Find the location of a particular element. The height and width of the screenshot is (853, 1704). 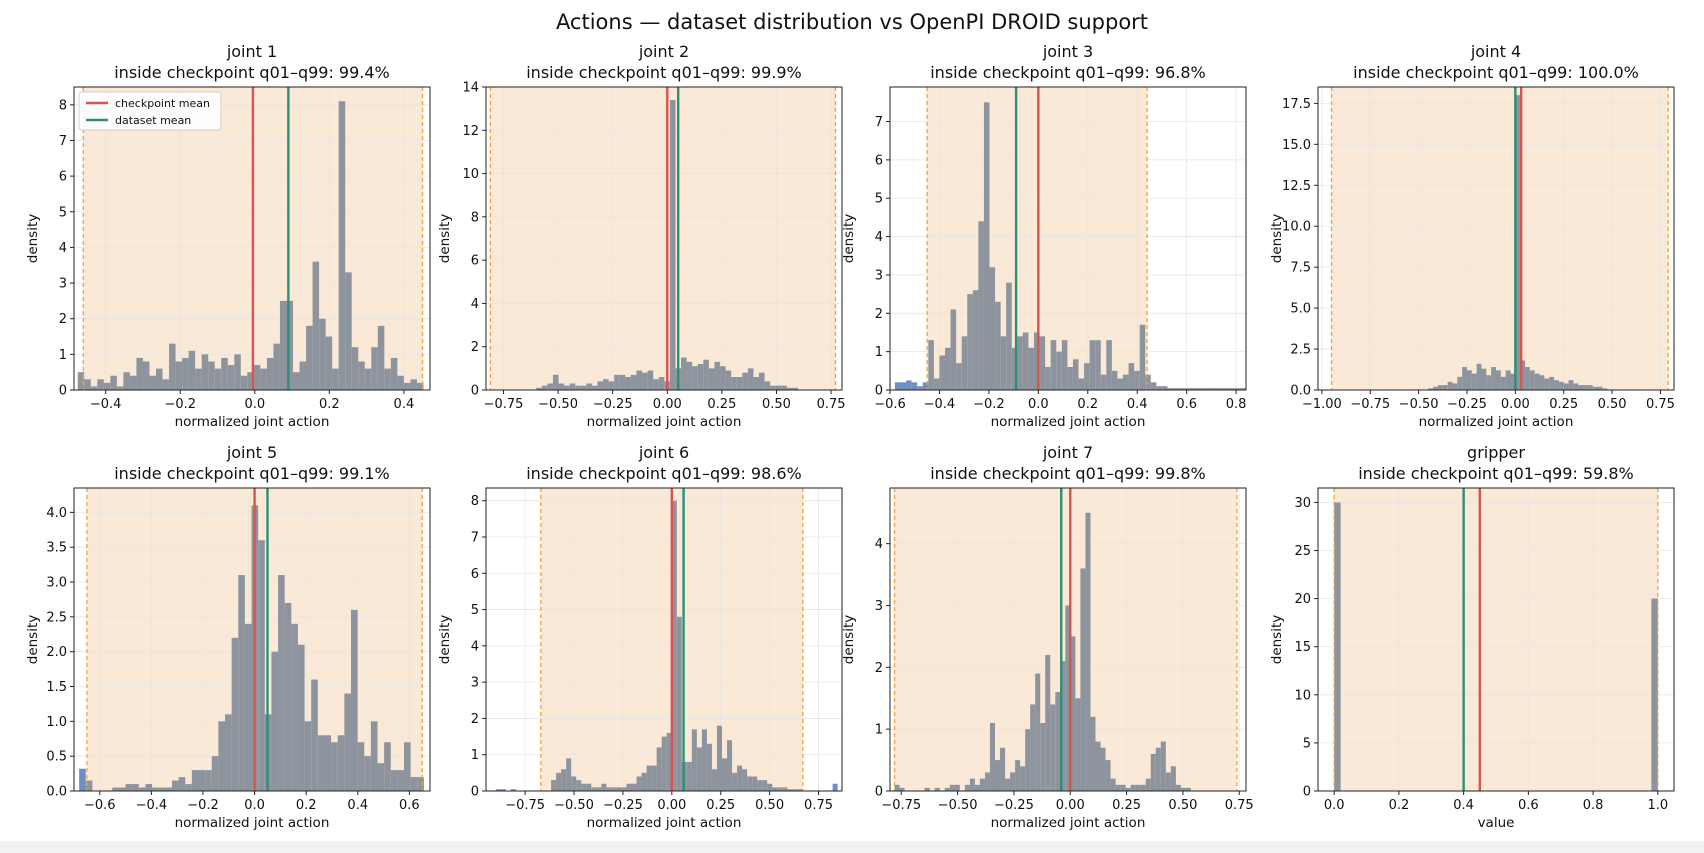

plot-frame is located at coordinates (252, 639).